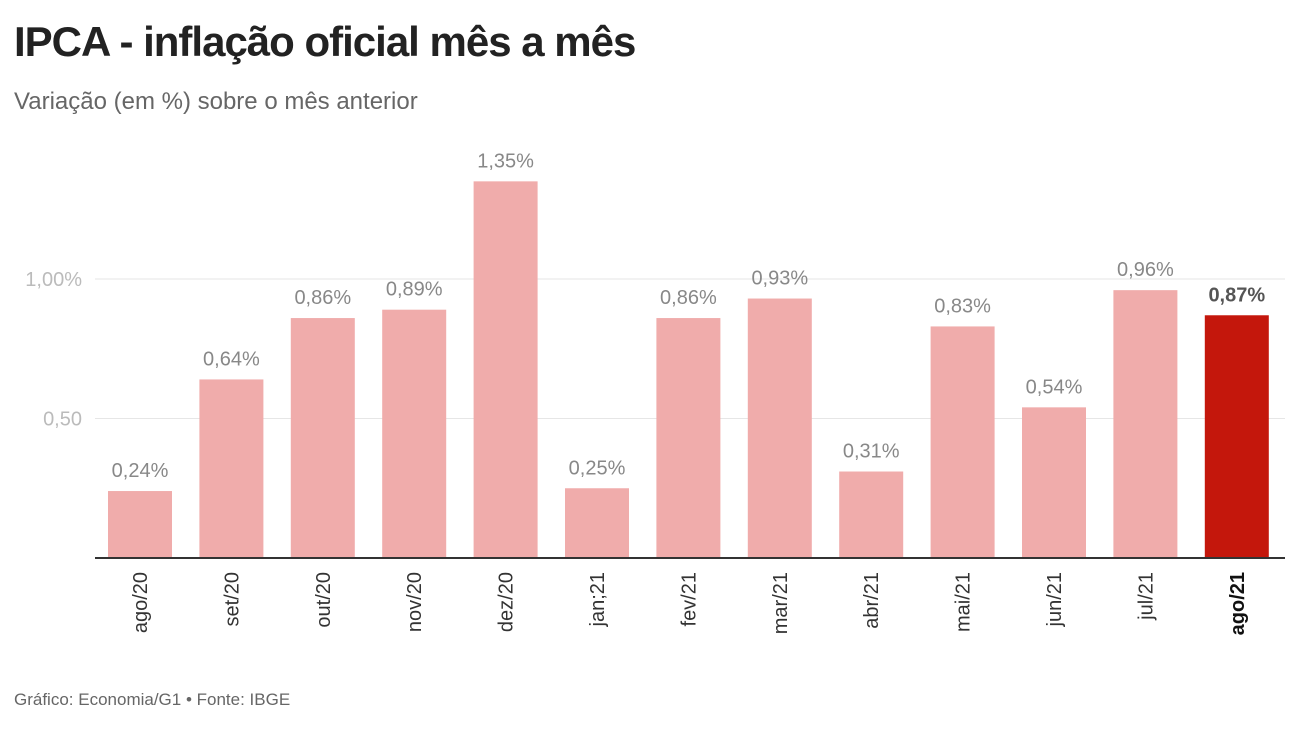 Image resolution: width=1300 pixels, height=738 pixels. What do you see at coordinates (597, 468) in the screenshot?
I see `data-label: 0,25%` at bounding box center [597, 468].